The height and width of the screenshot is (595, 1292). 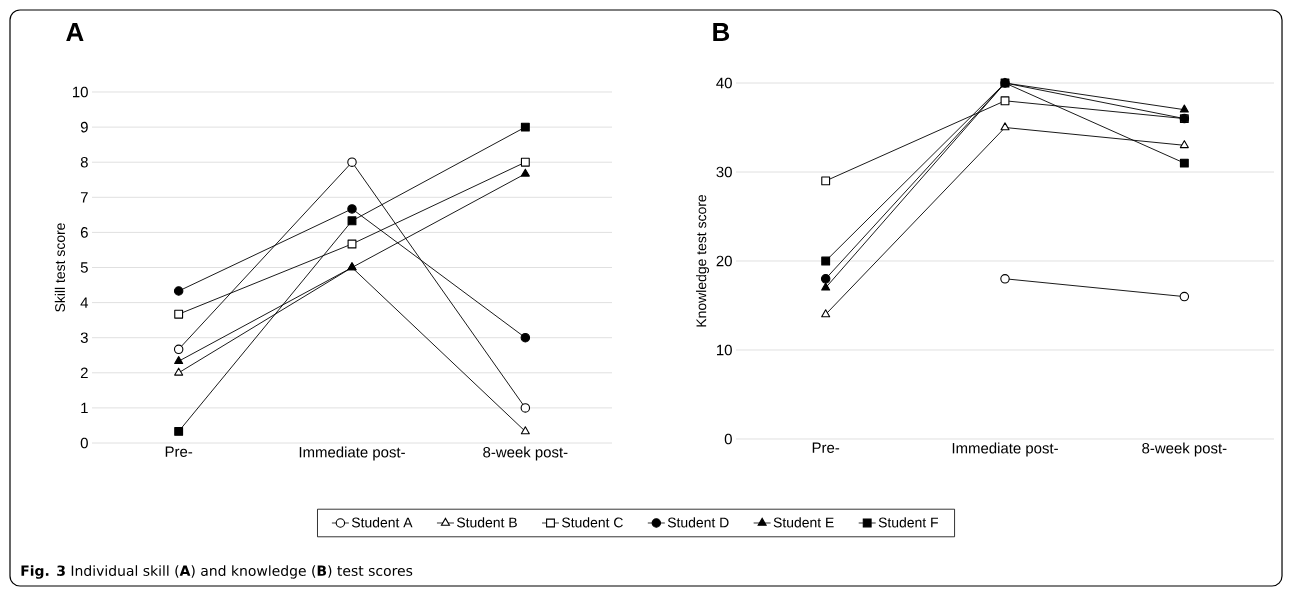 What do you see at coordinates (84, 232) in the screenshot?
I see `y-tick-label: 6` at bounding box center [84, 232].